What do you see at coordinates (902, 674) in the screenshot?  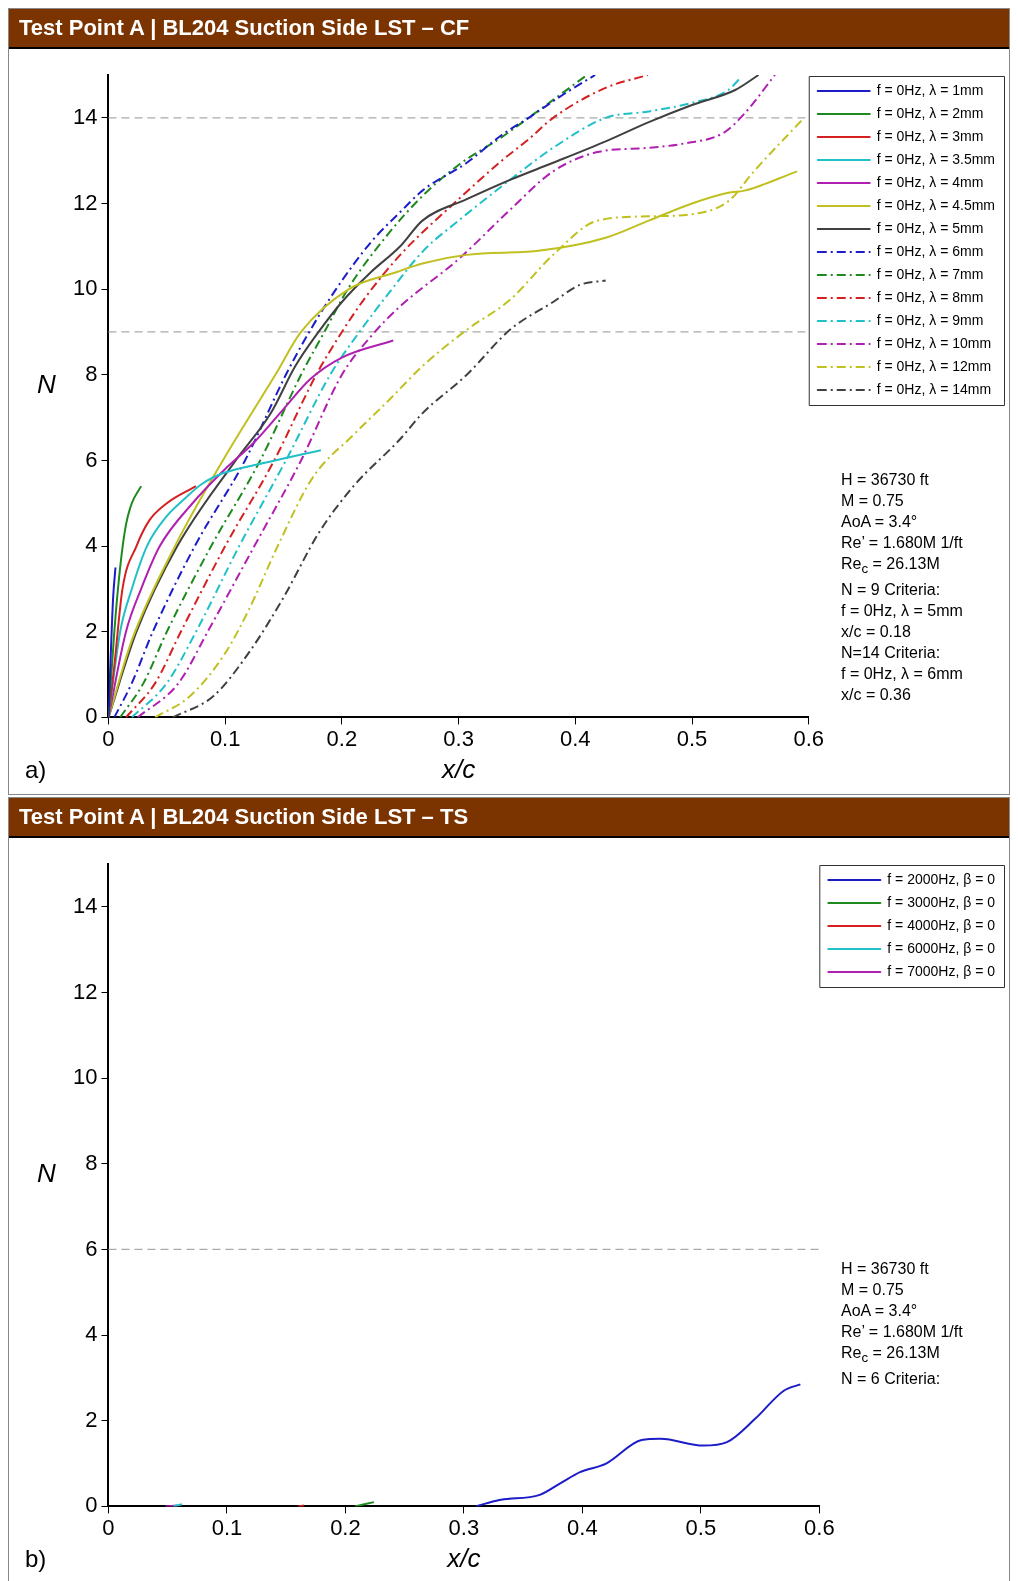 I see `text: f = 0Hz, λ = 6mm` at bounding box center [902, 674].